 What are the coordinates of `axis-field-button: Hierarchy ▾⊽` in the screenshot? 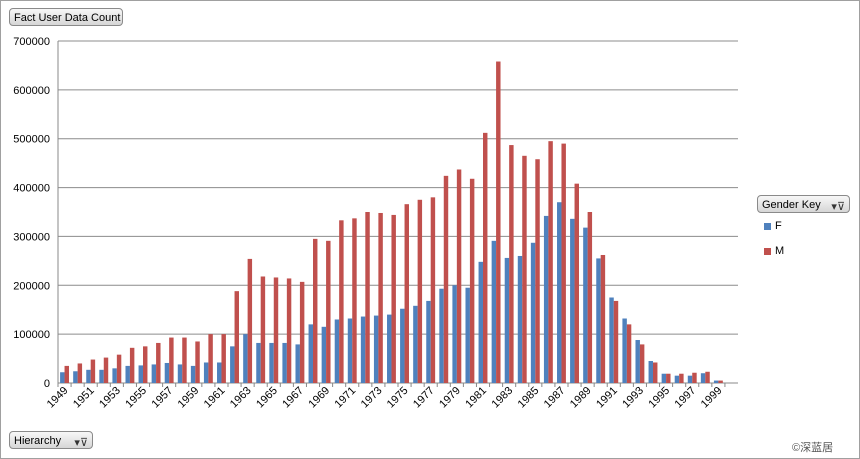 It's located at (51, 440).